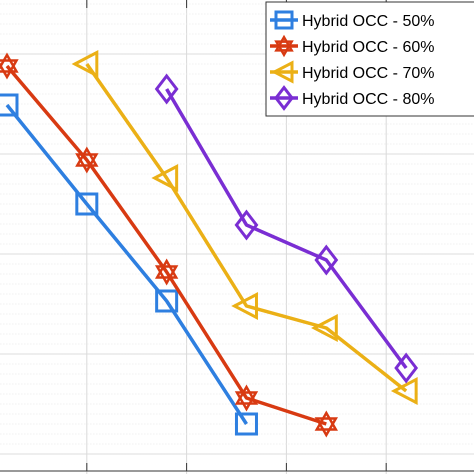 This screenshot has width=474, height=474. Describe the element at coordinates (368, 21) in the screenshot. I see `legend-label: Hybrid OCC - 50%` at that location.